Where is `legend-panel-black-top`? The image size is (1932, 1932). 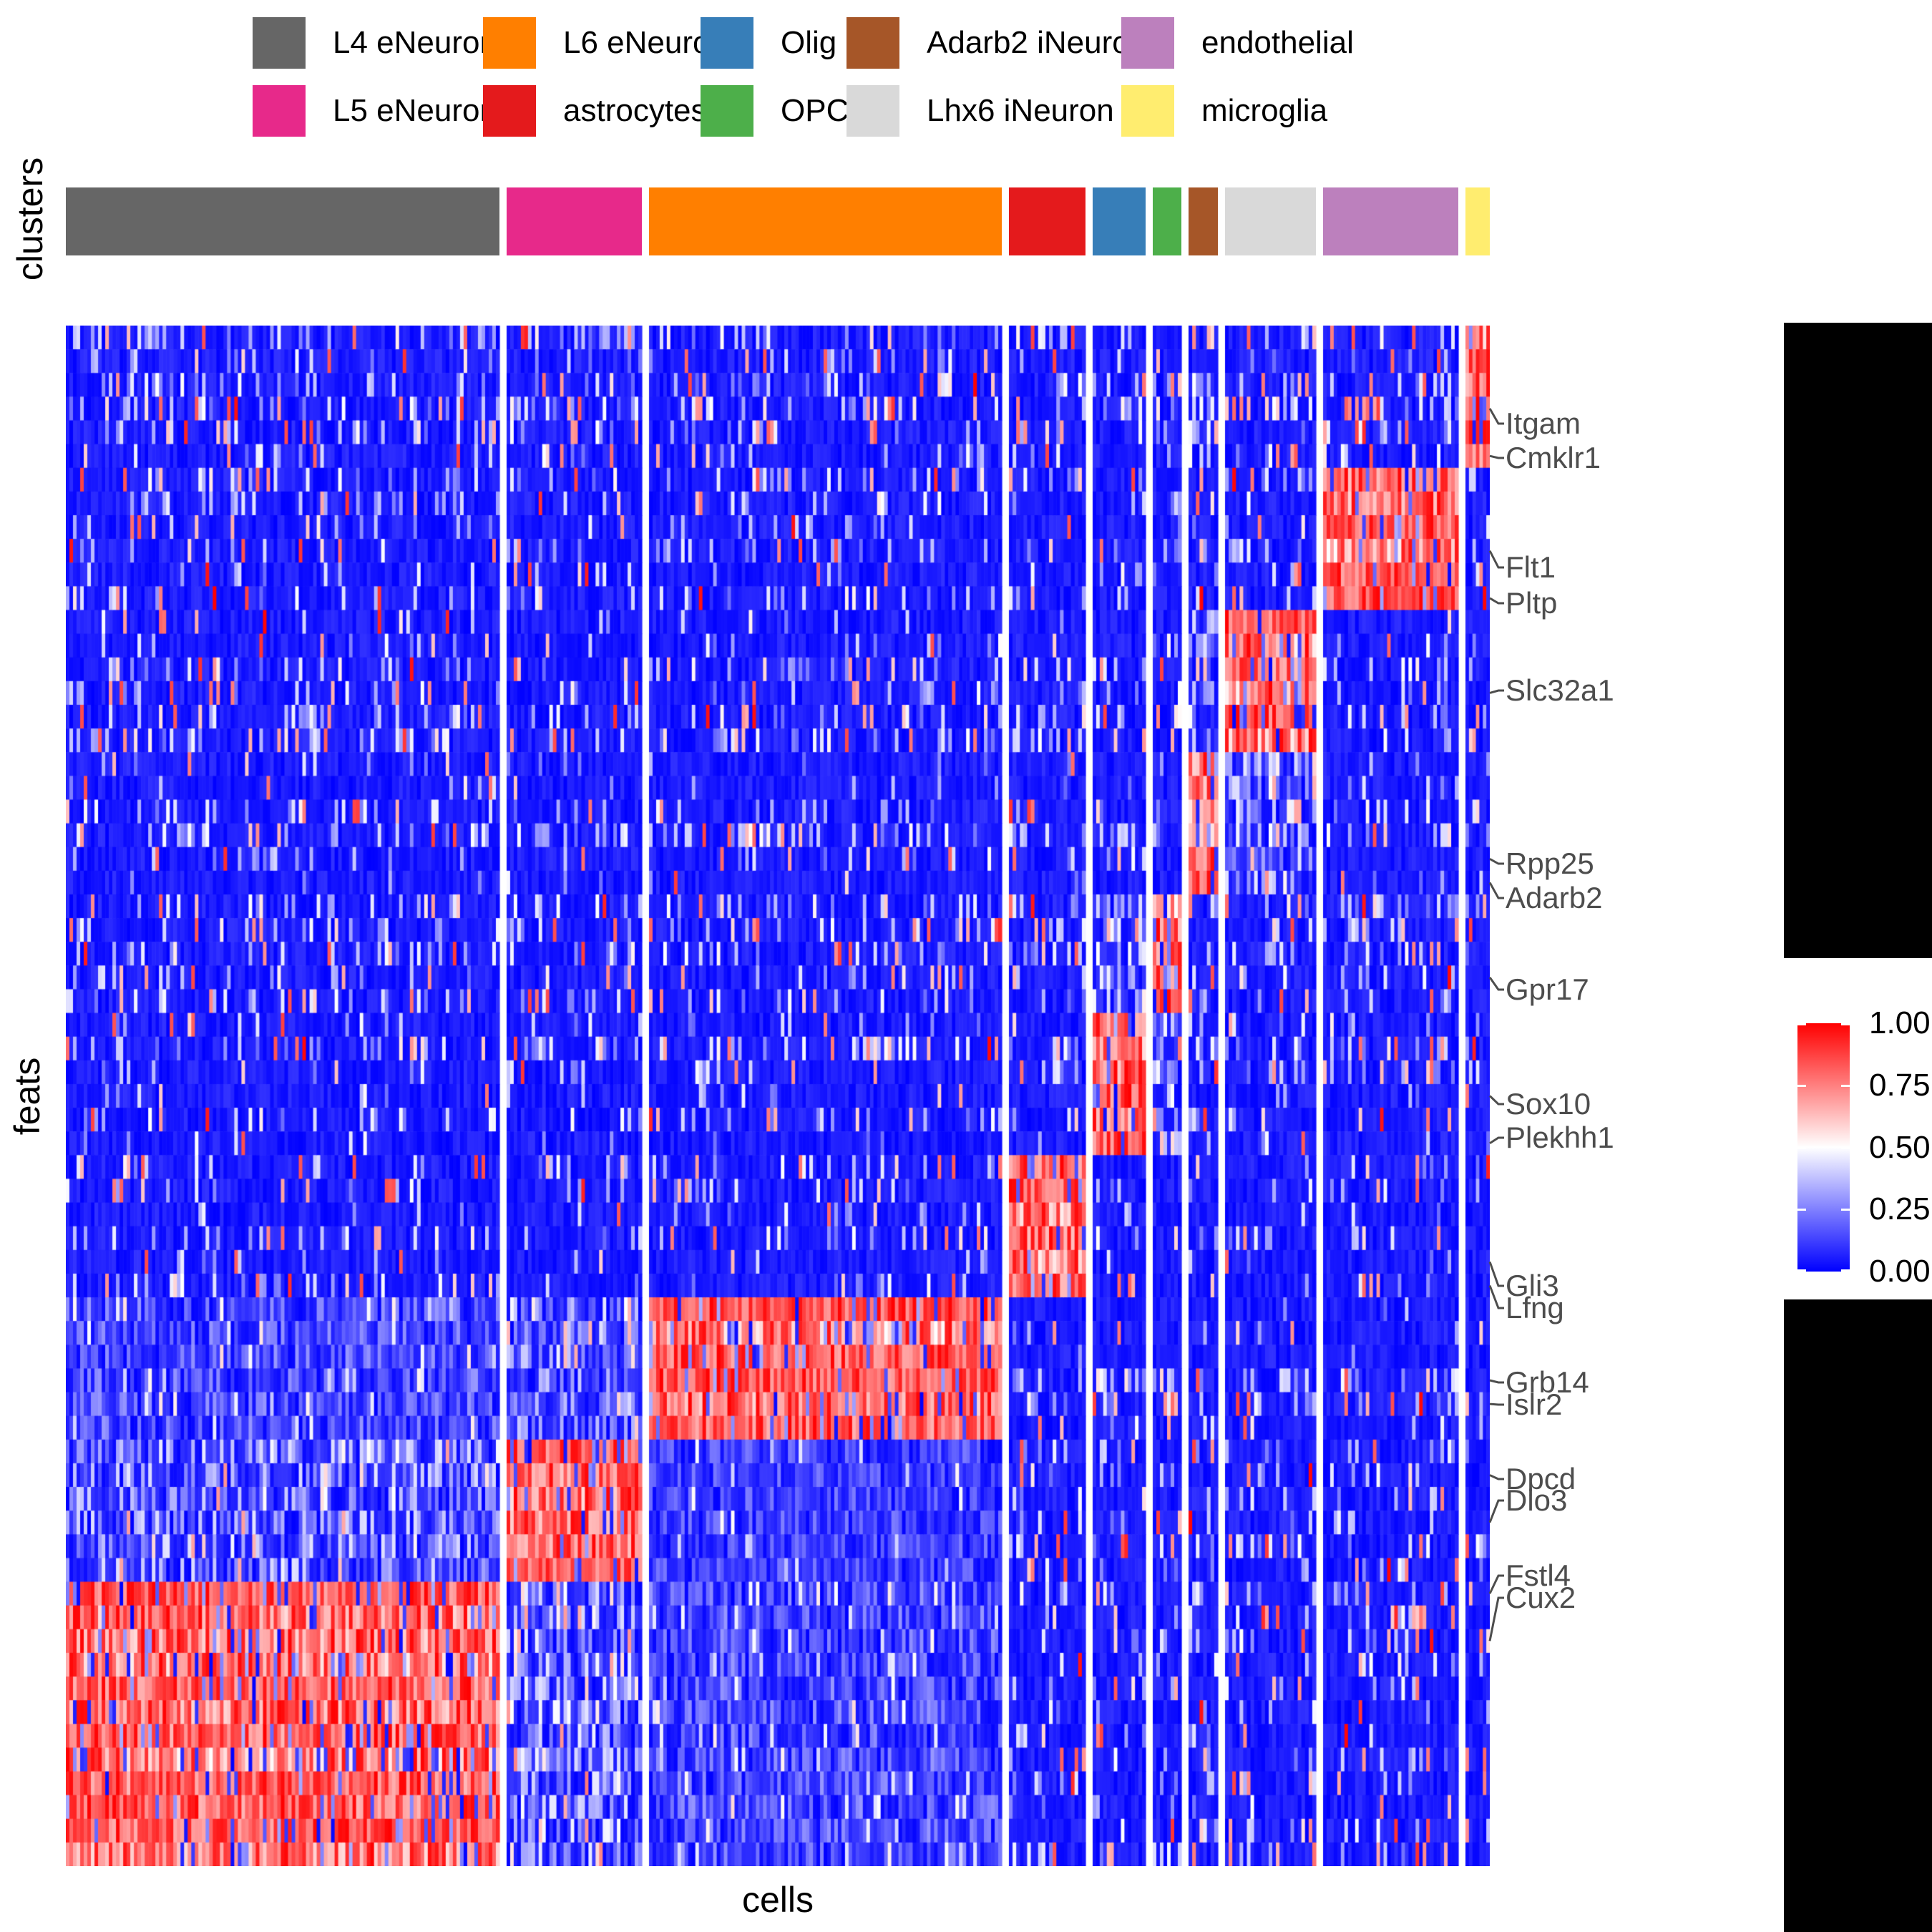 legend-panel-black-top is located at coordinates (1858, 640).